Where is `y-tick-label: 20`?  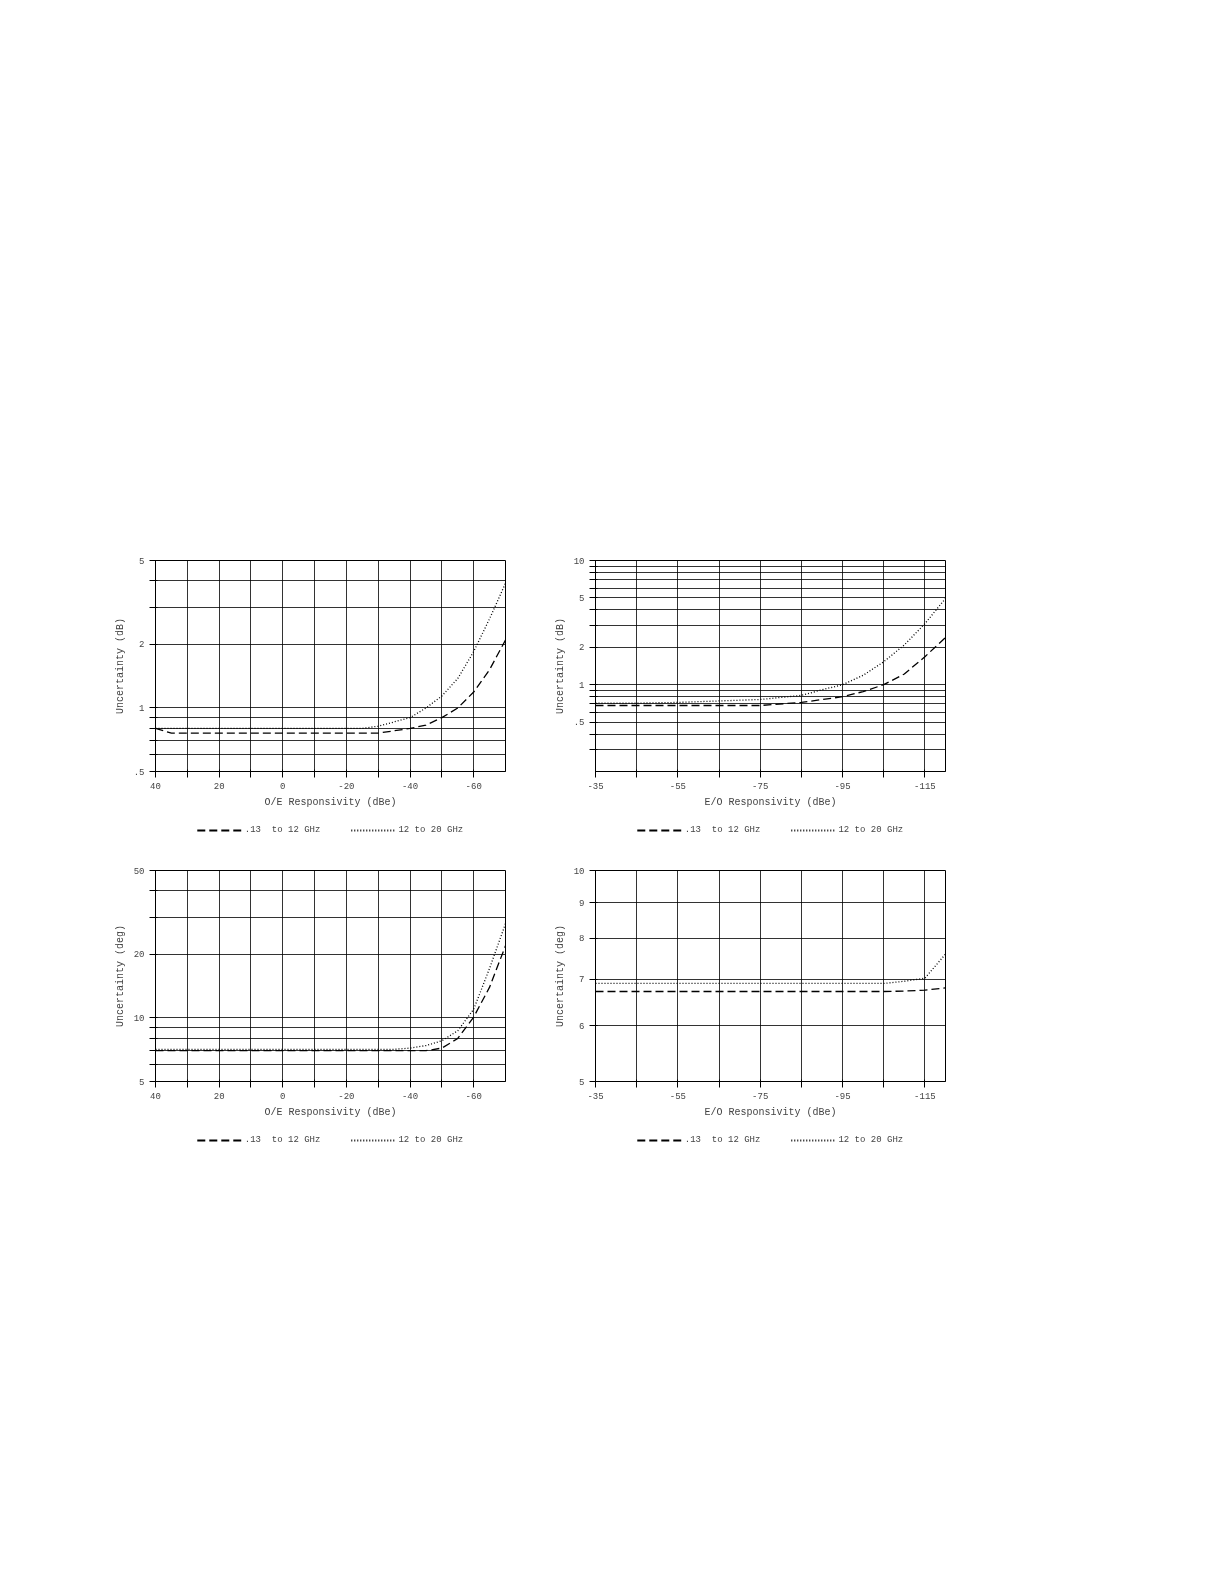
y-tick-label: 20 is located at coordinates (139, 955).